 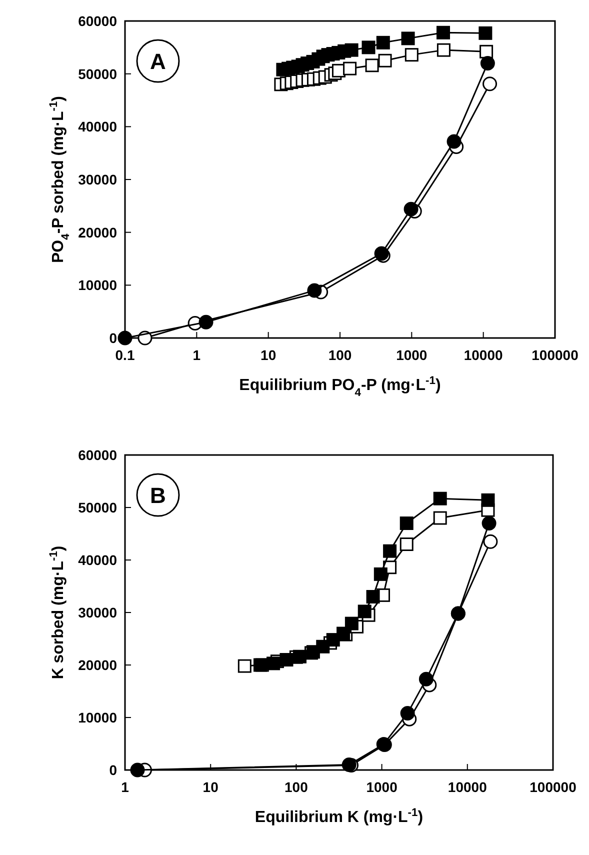 I want to click on annotation: A, so click(x=158, y=61).